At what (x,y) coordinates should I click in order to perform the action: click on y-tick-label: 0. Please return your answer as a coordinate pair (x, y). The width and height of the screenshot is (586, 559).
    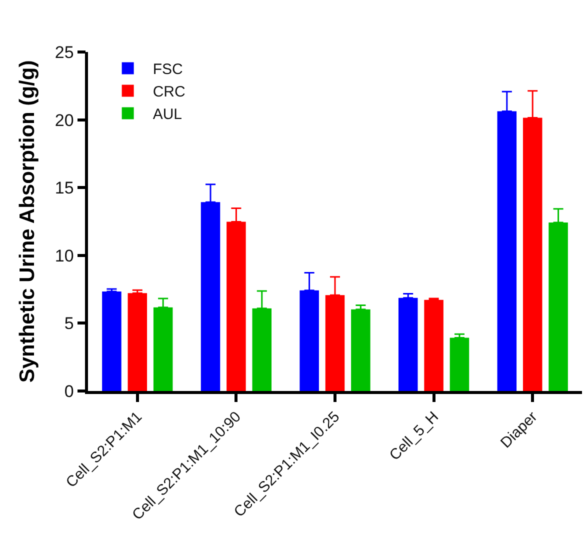
    Looking at the image, I should click on (69, 391).